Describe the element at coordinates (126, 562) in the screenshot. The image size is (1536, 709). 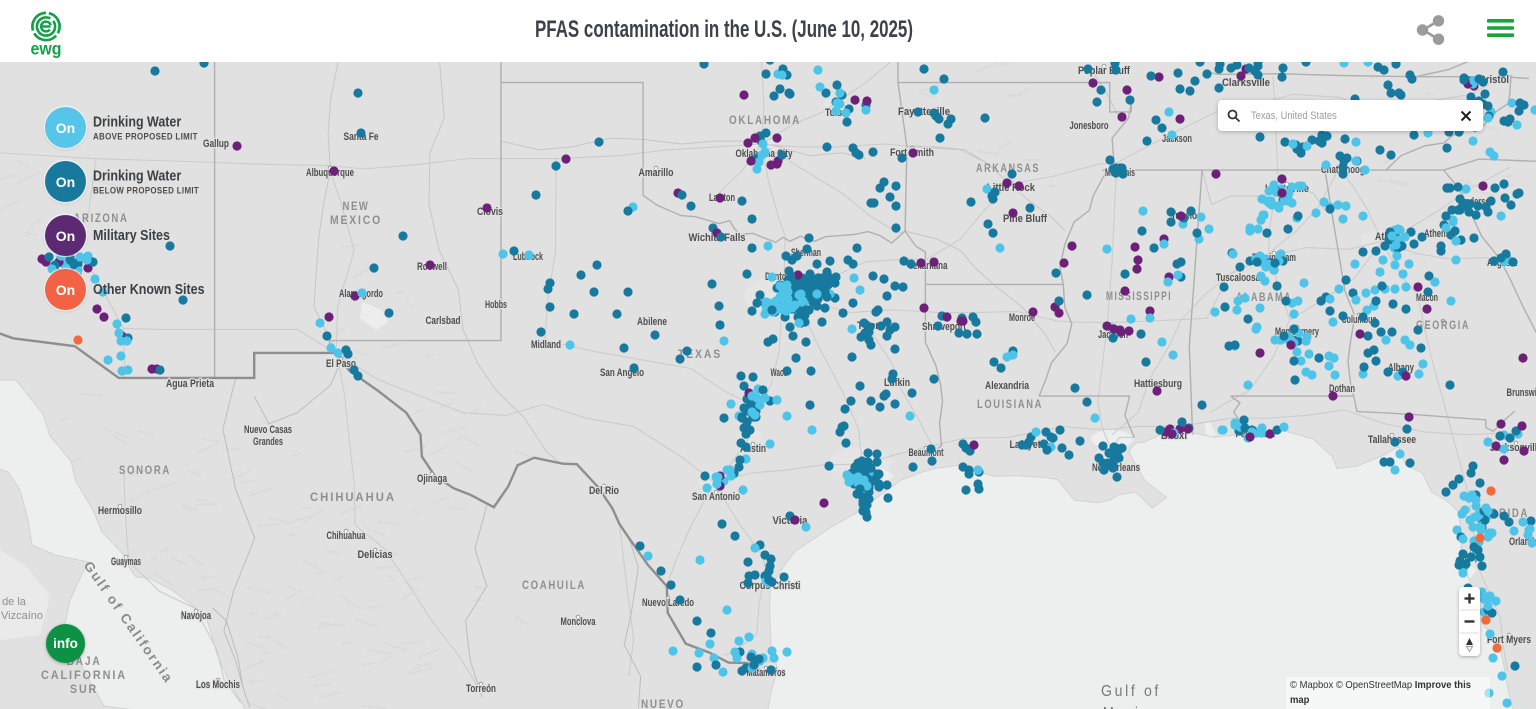
I see `svg-text: Guaymas` at that location.